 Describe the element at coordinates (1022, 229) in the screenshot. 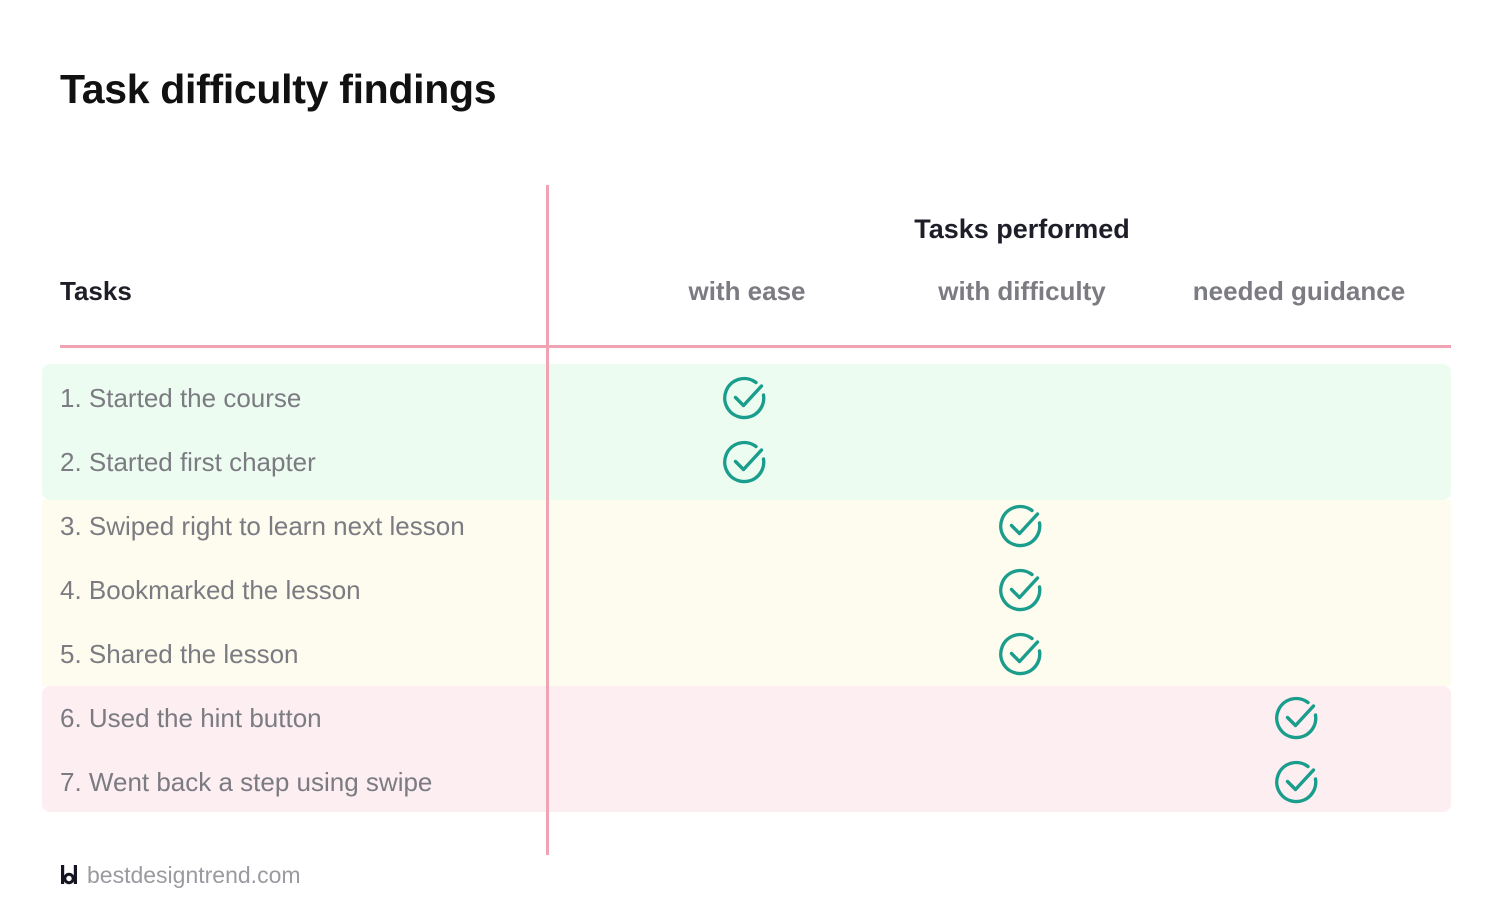

I see `group-header-tasks-performed: Tasks performed` at that location.